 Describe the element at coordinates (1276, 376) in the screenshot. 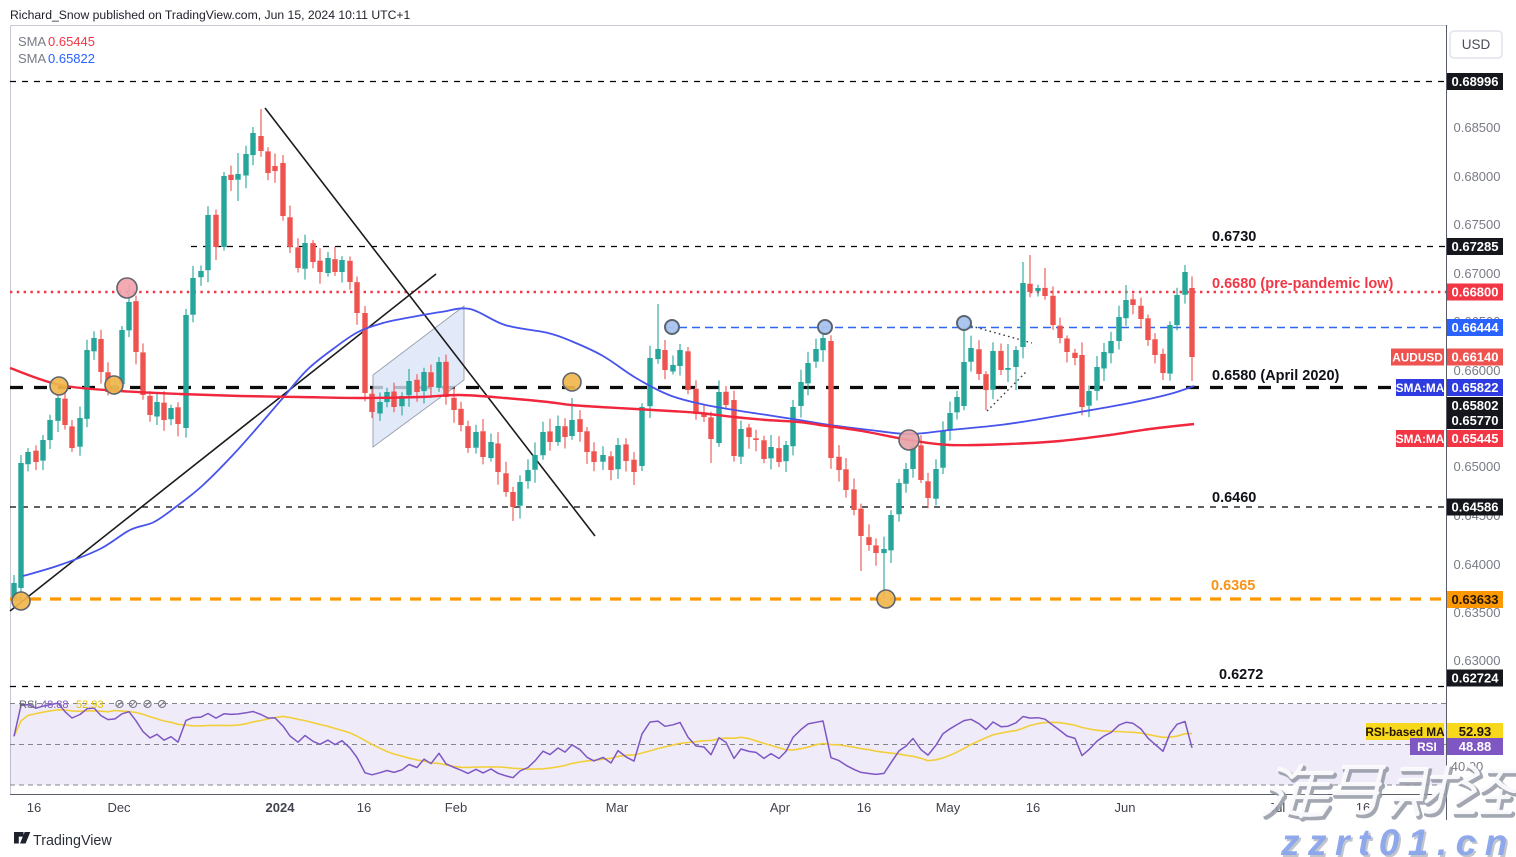

I see `svg-text: 0.6580 (April 2020)` at that location.